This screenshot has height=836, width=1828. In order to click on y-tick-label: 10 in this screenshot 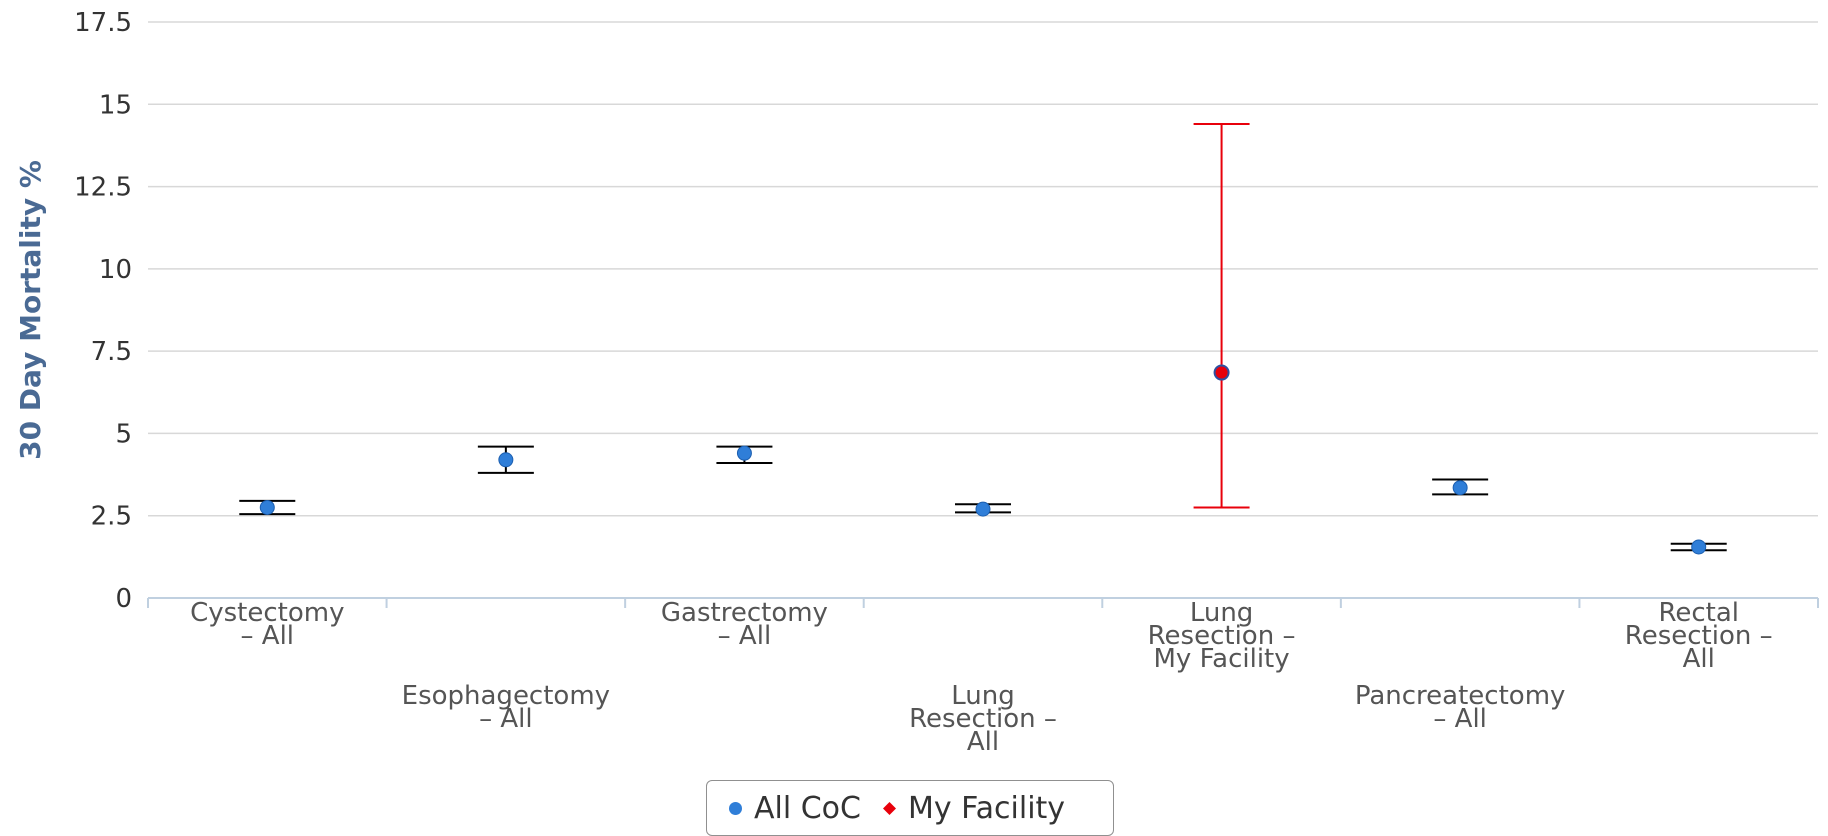, I will do `click(115, 270)`.